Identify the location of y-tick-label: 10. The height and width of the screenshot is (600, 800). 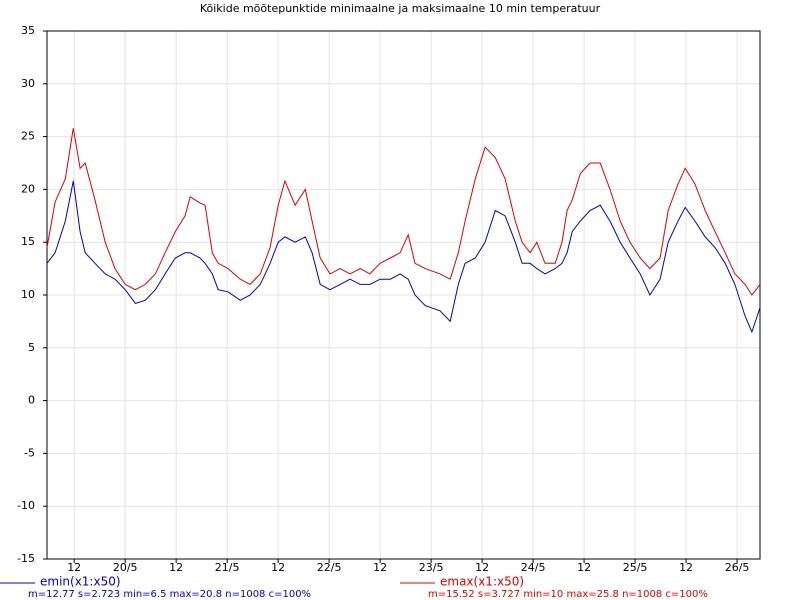
(28, 294).